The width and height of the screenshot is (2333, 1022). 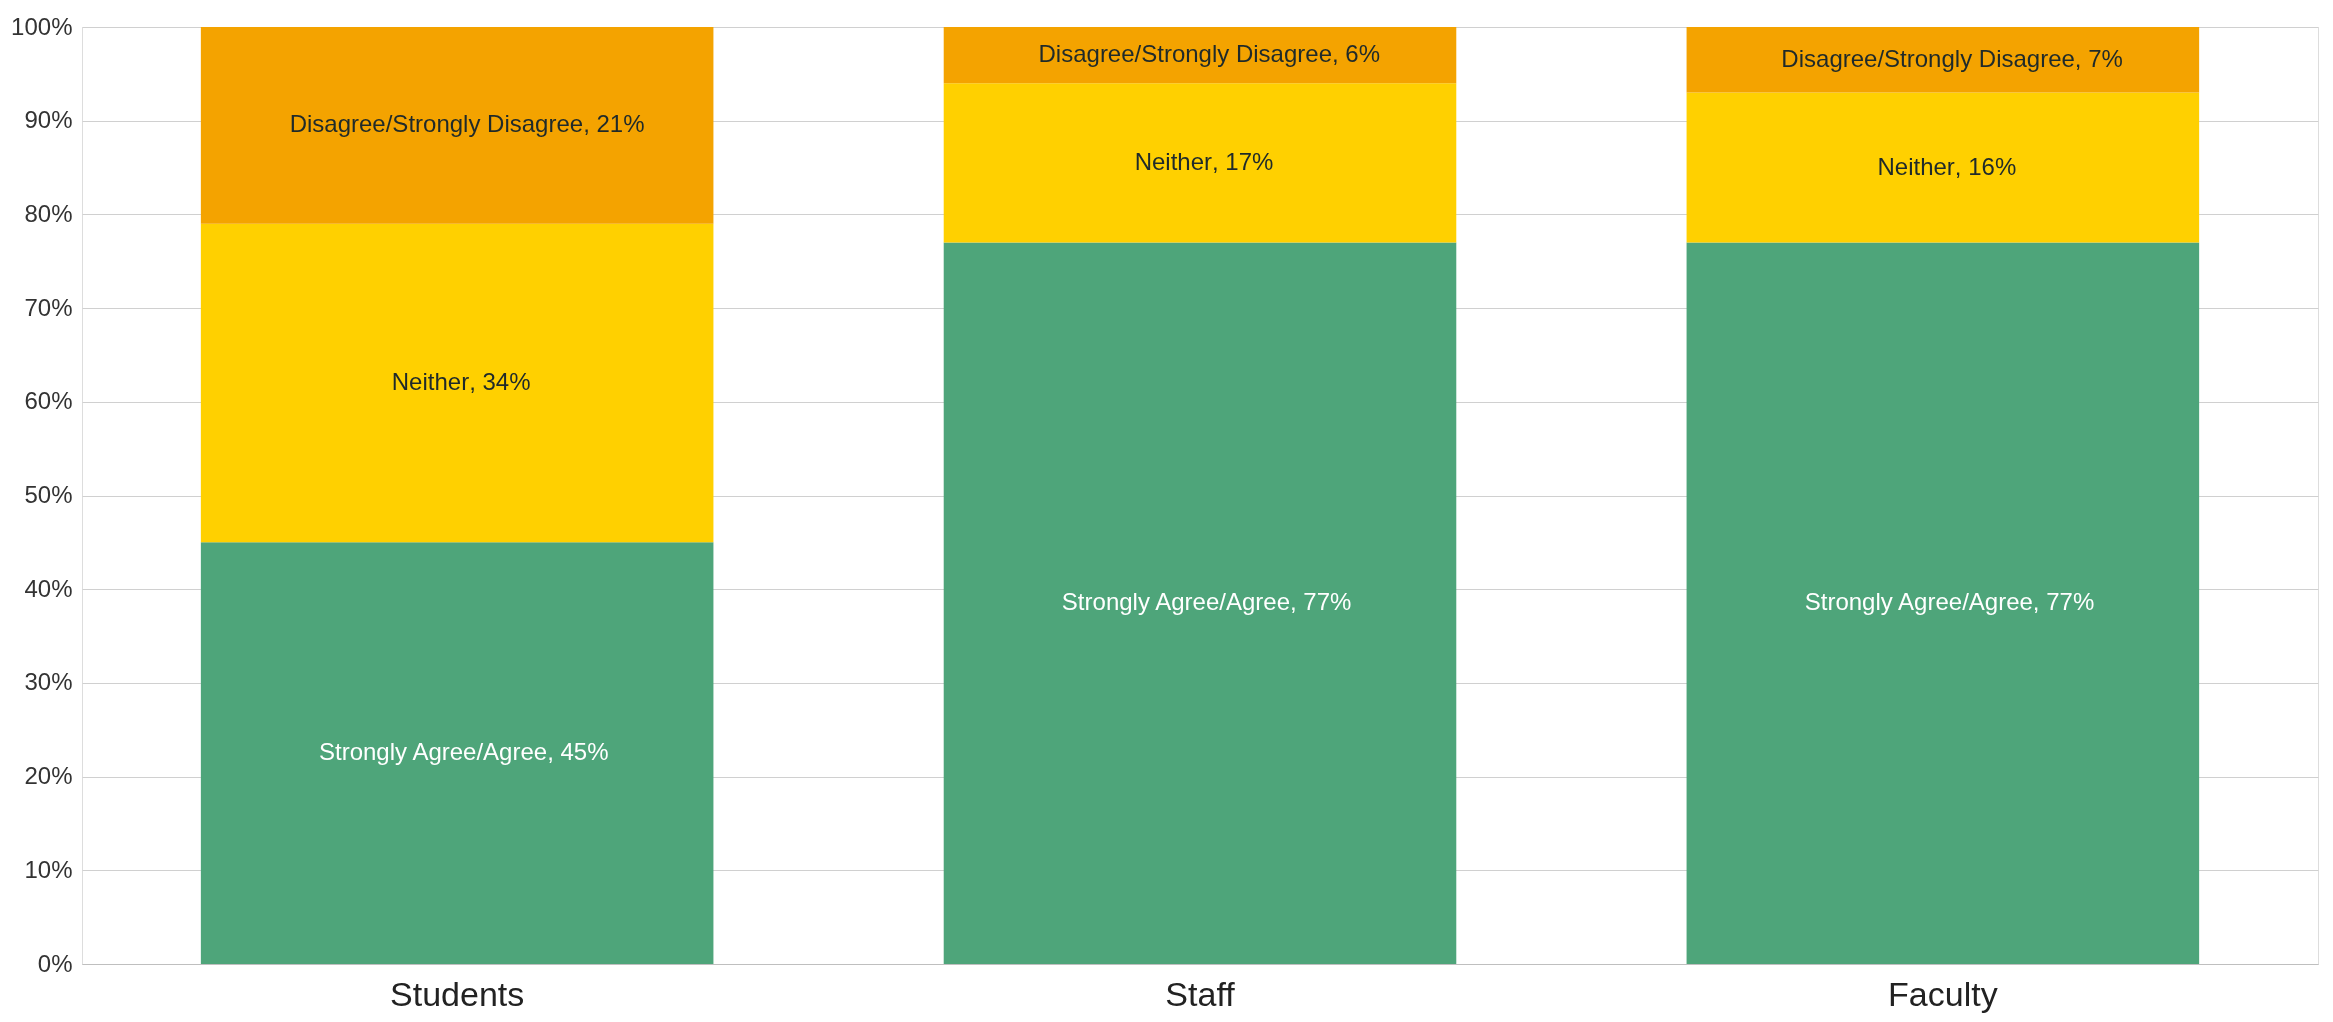 What do you see at coordinates (1185, 54) in the screenshot?
I see `series-label: Disagree/Strongly Disagree` at bounding box center [1185, 54].